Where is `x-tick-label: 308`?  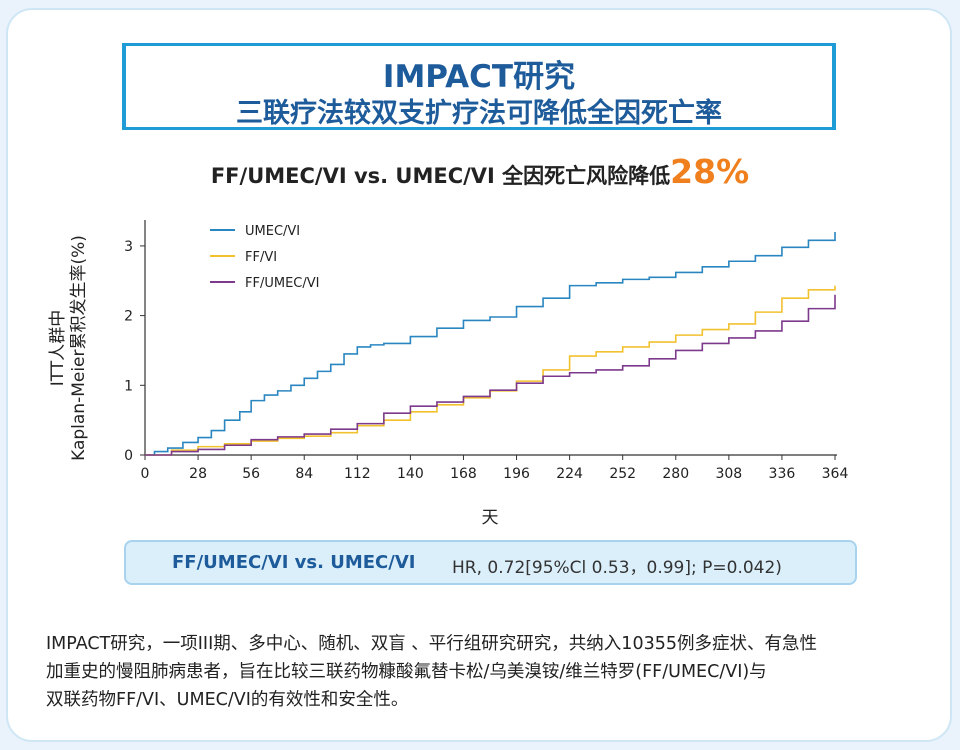 x-tick-label: 308 is located at coordinates (728, 474).